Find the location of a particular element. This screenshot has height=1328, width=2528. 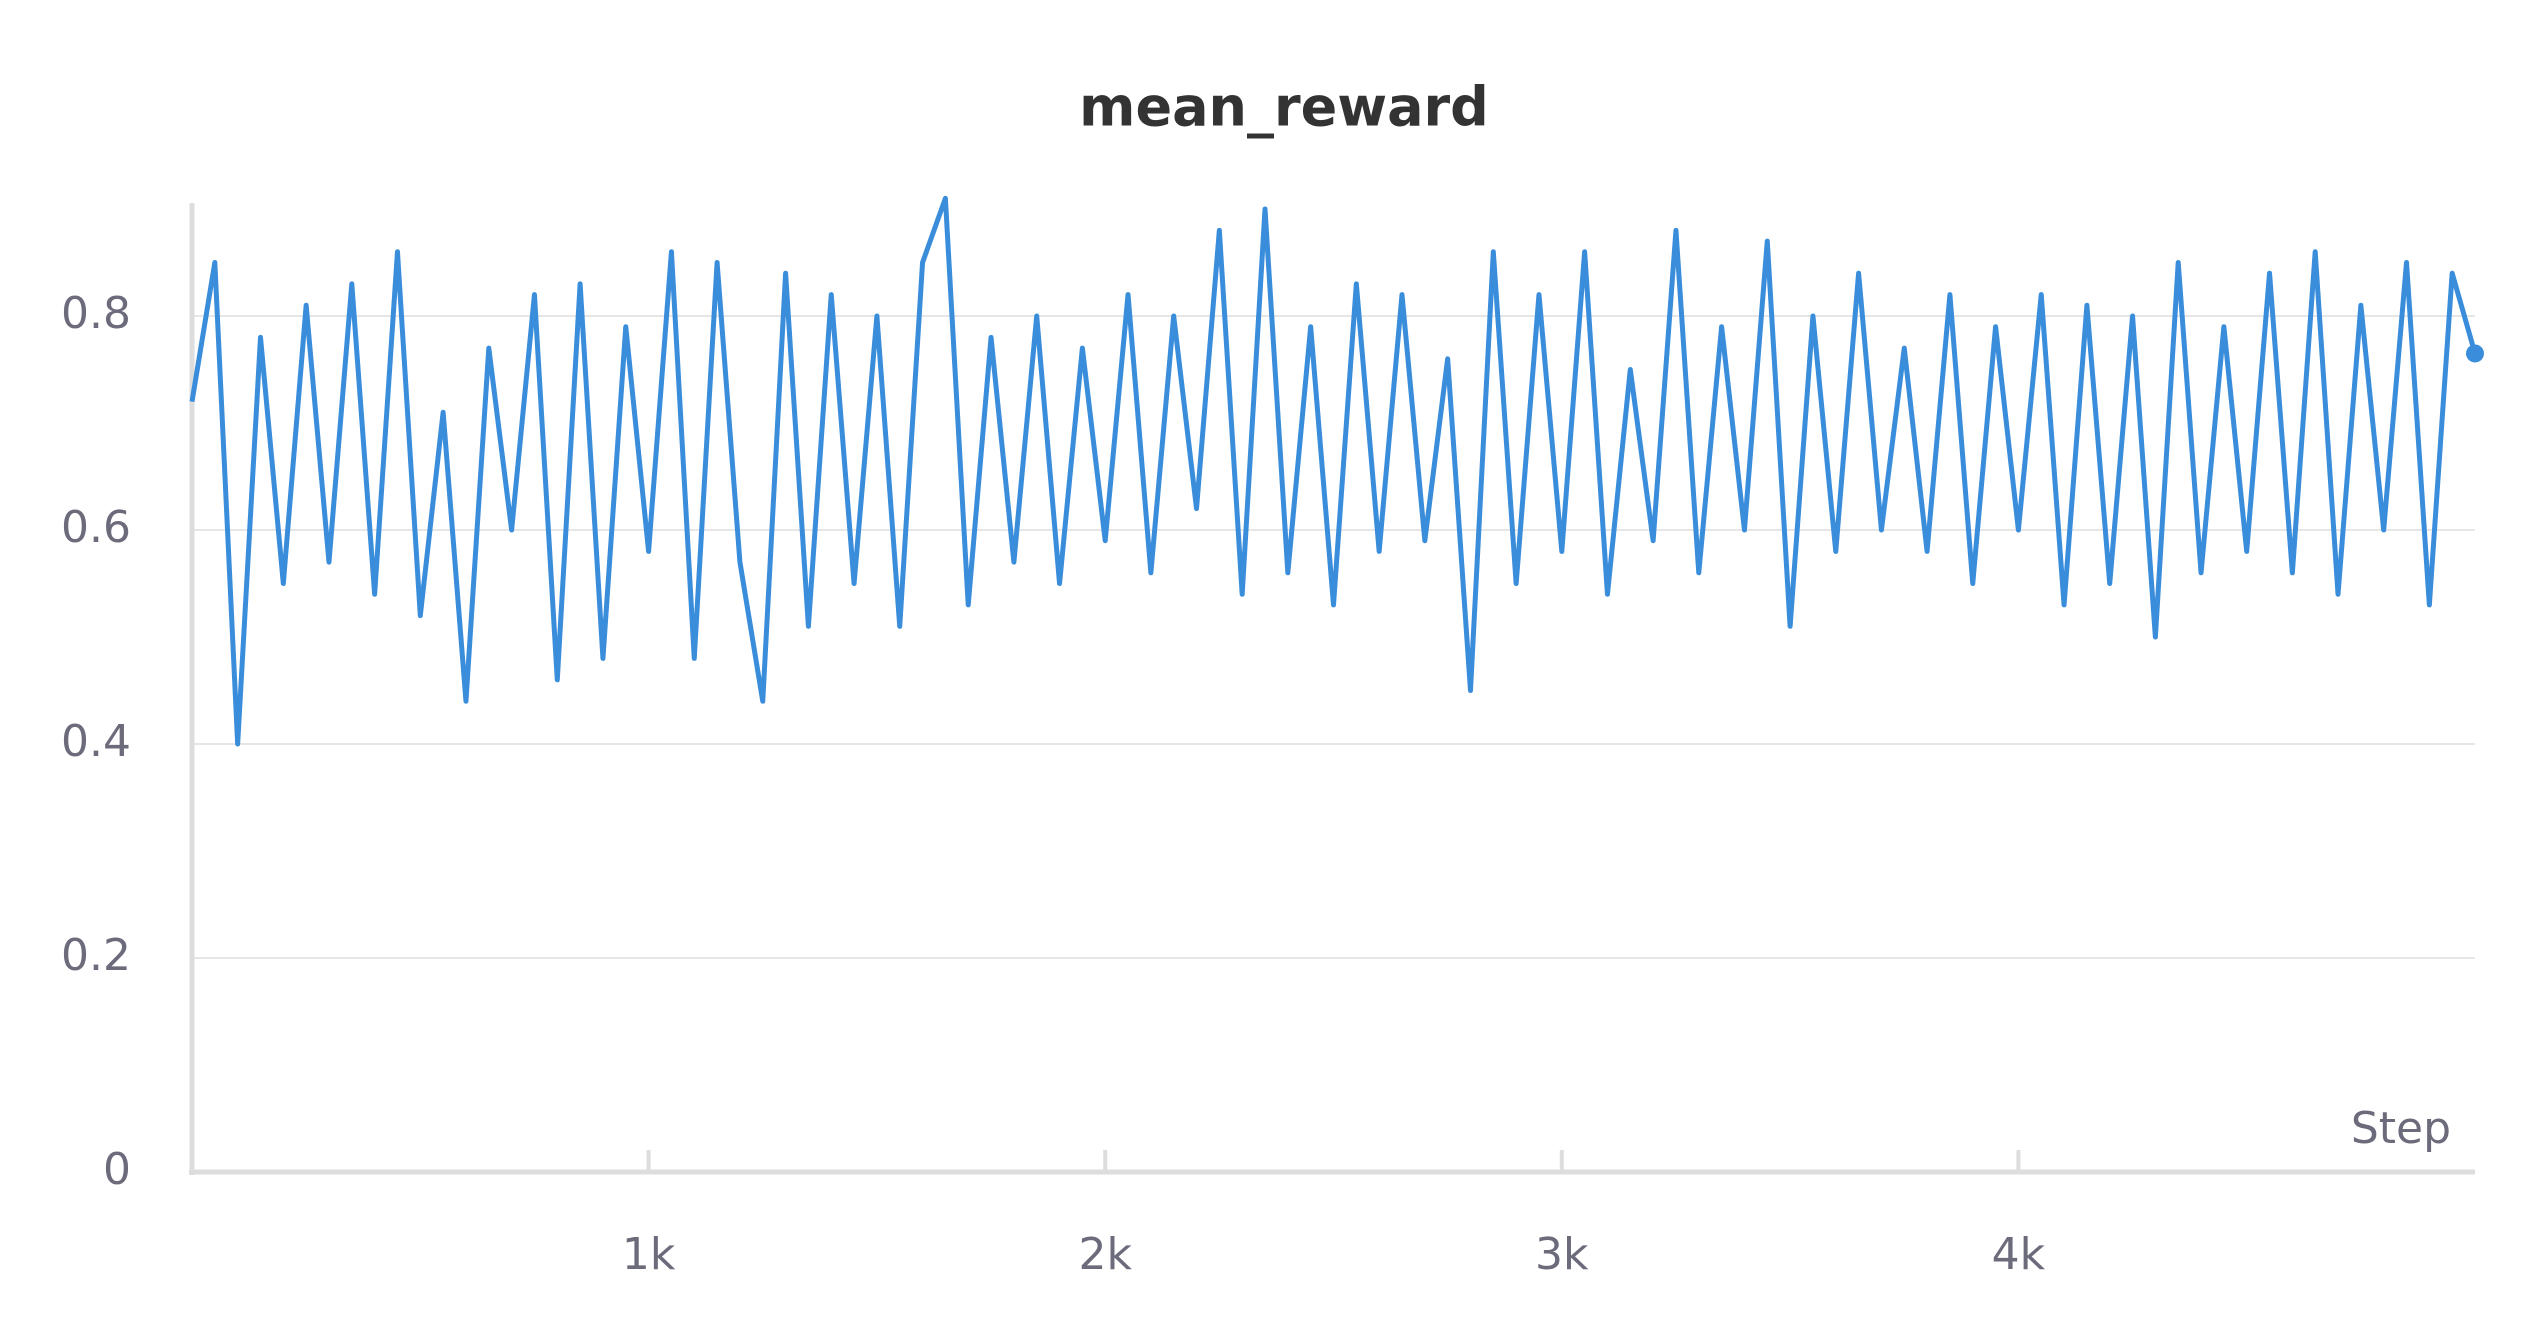

chart-title: mean_reward is located at coordinates (1284, 107).